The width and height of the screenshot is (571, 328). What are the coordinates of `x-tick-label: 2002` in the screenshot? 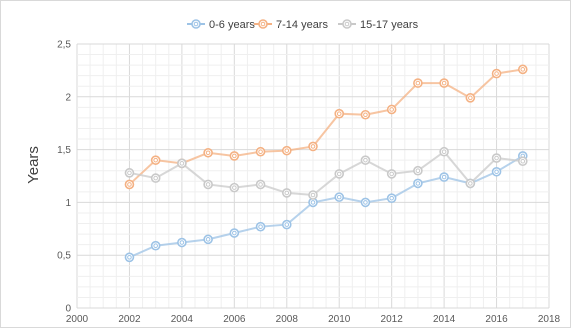 It's located at (129, 319).